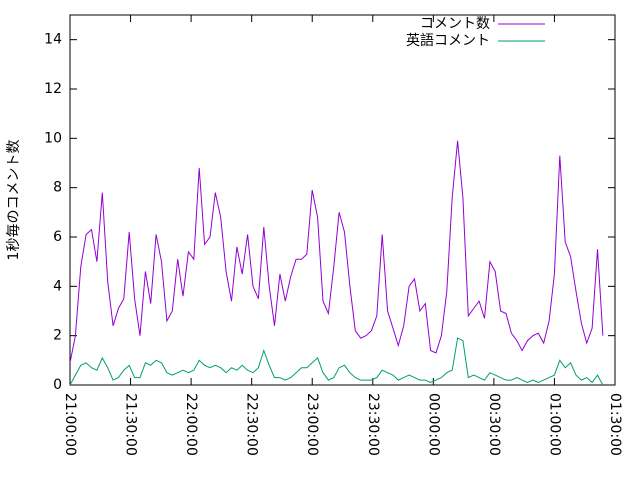 This screenshot has width=640, height=480. I want to click on x-tick-label: 00:30:00, so click(494, 424).